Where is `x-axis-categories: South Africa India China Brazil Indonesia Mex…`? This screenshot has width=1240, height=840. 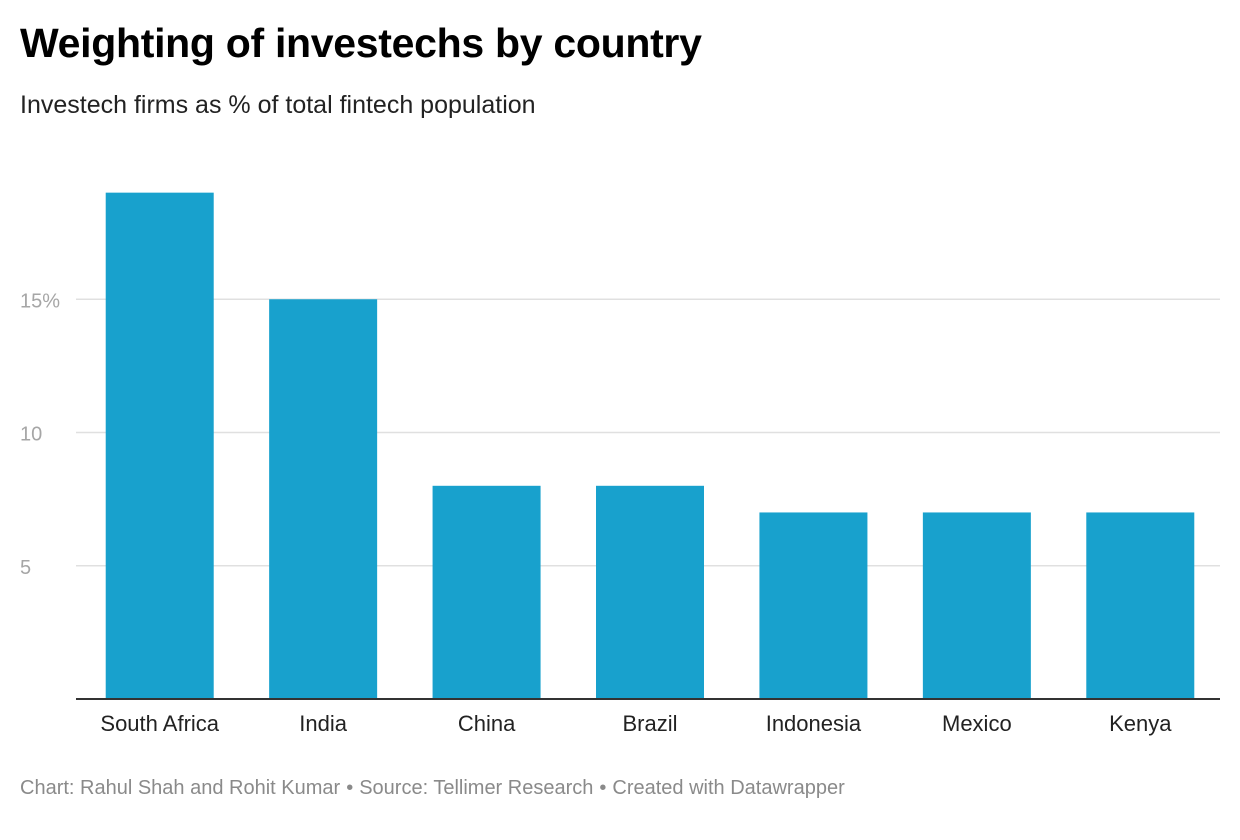 x-axis-categories: South Africa India China Brazil Indonesia Mex… is located at coordinates (636, 723).